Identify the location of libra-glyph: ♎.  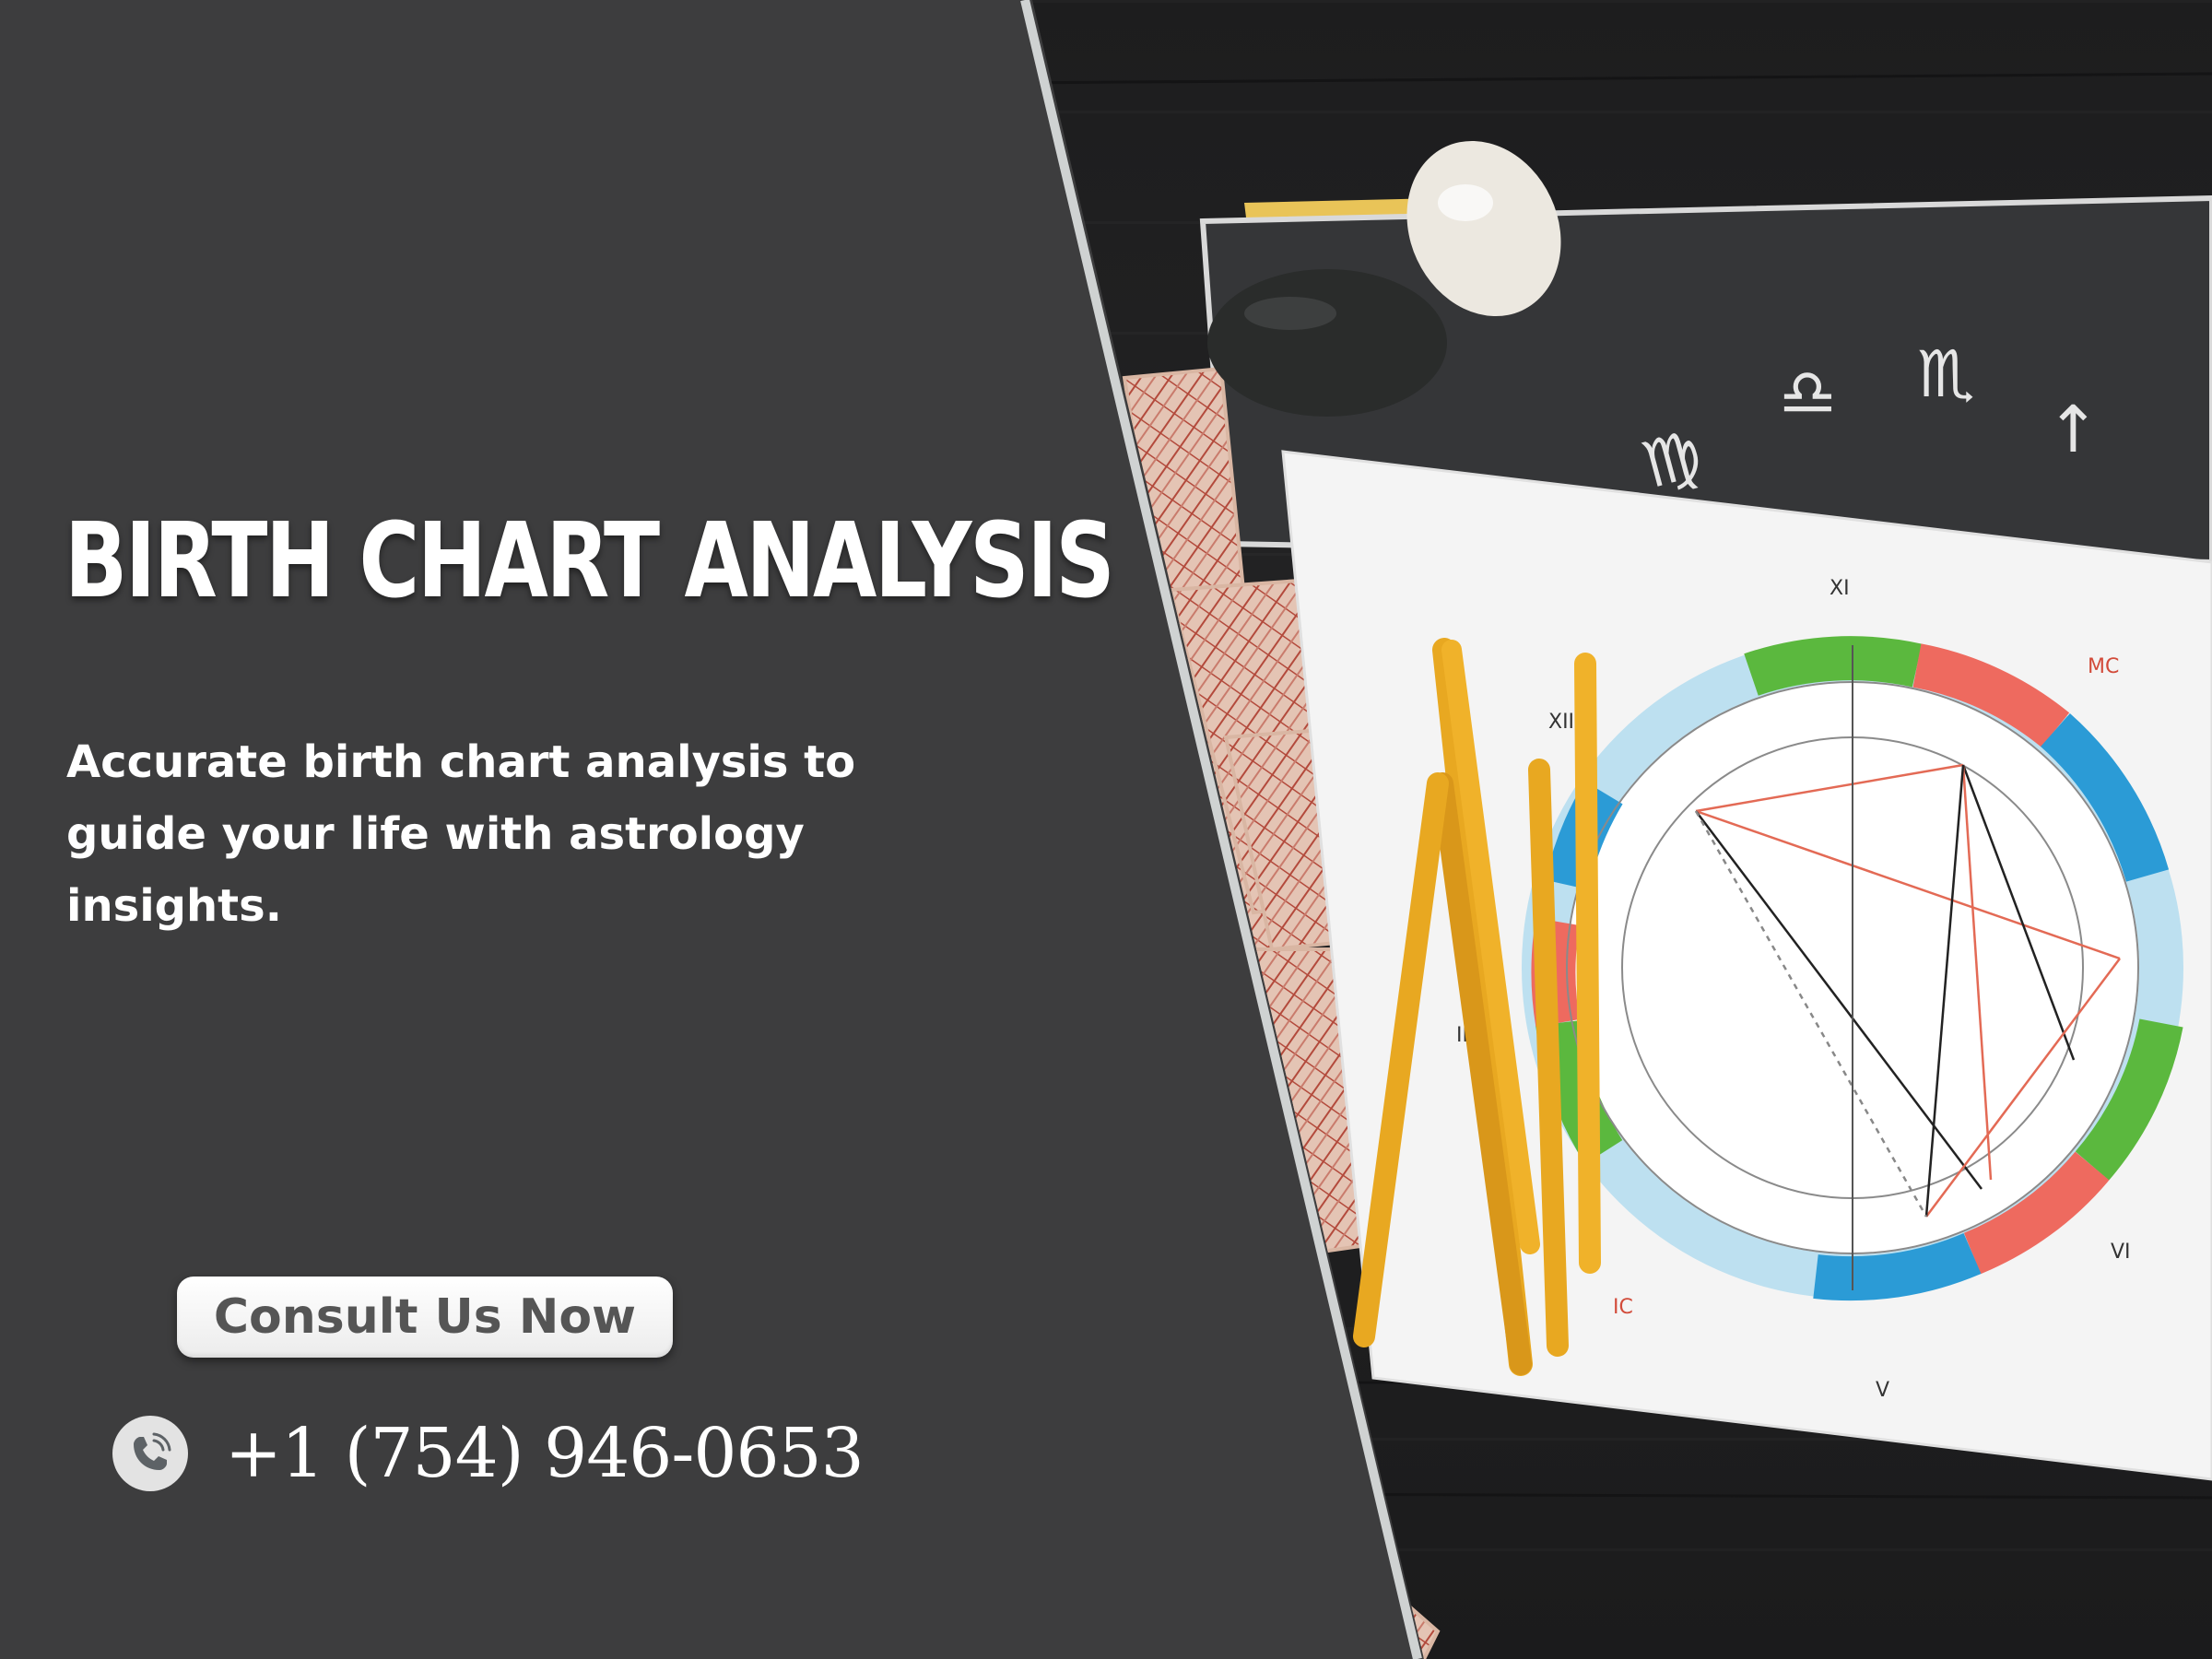
(1808, 392).